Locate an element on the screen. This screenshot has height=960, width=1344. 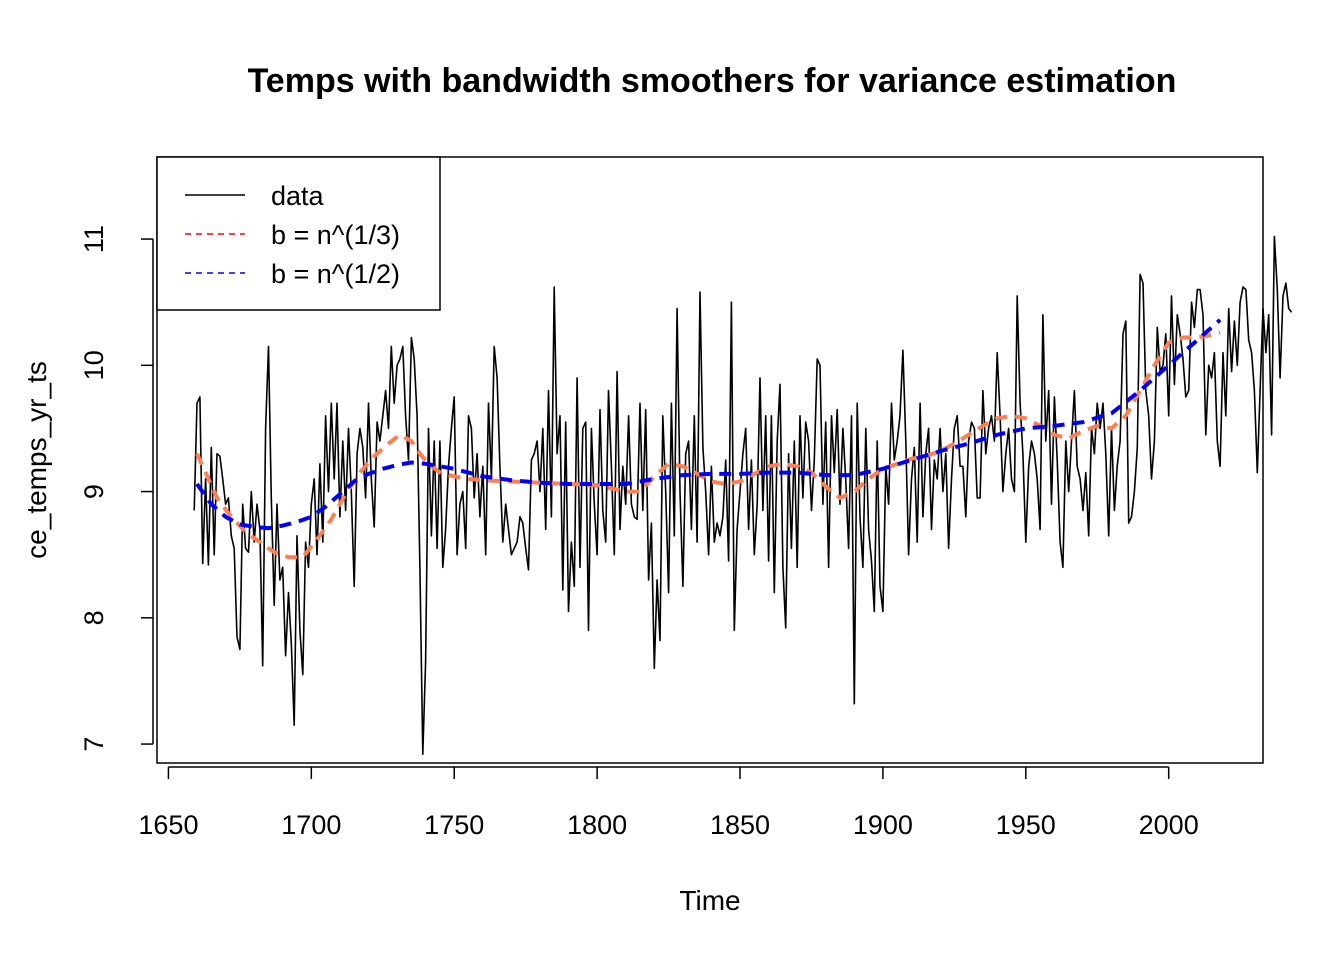
legend-label-data: data is located at coordinates (298, 196).